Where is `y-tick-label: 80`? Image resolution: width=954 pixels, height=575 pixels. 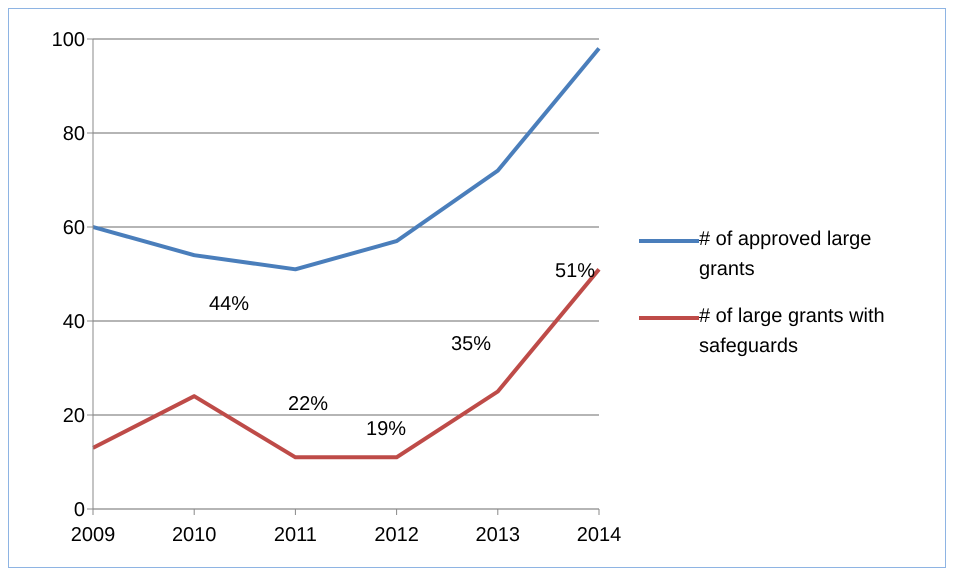 y-tick-label: 80 is located at coordinates (73, 134).